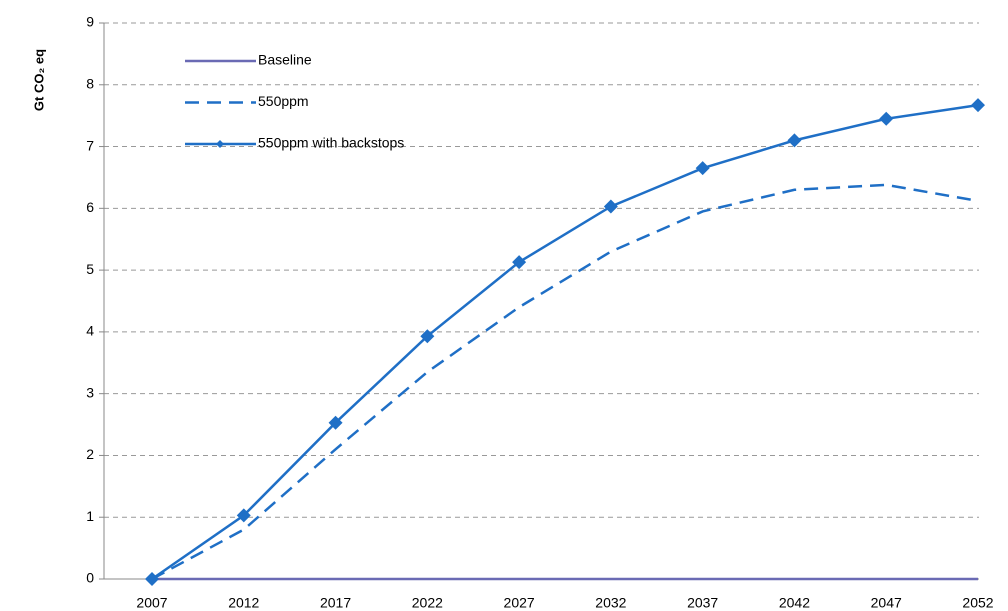 Image resolution: width=1008 pixels, height=611 pixels. Describe the element at coordinates (90, 392) in the screenshot. I see `y-tick-label: 3` at that location.